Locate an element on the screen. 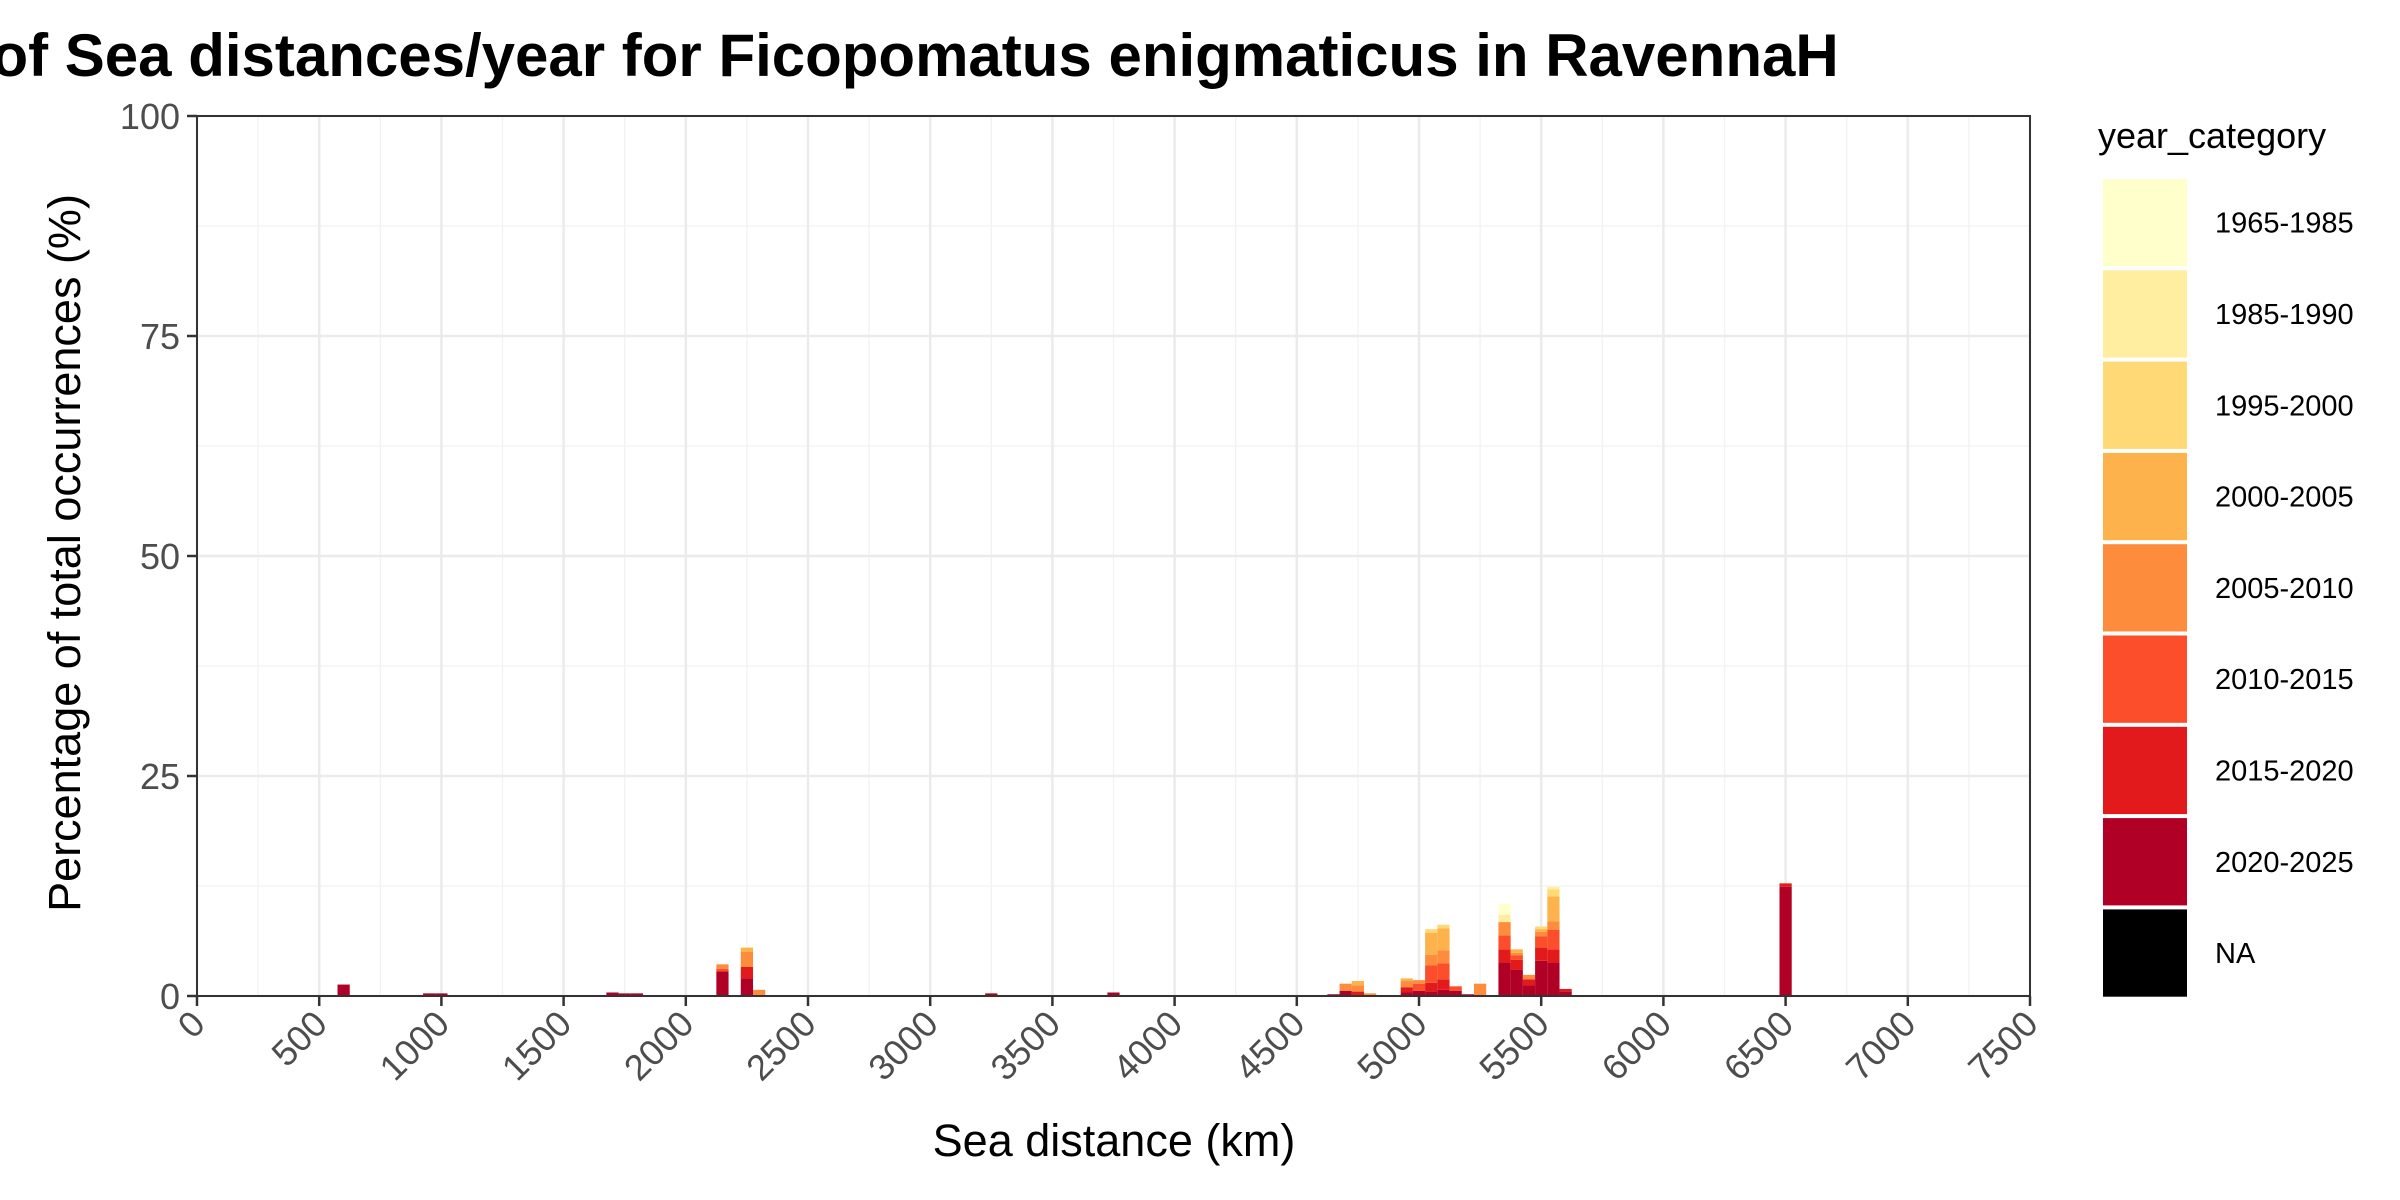  y-tick-label: 50 is located at coordinates (160, 556).